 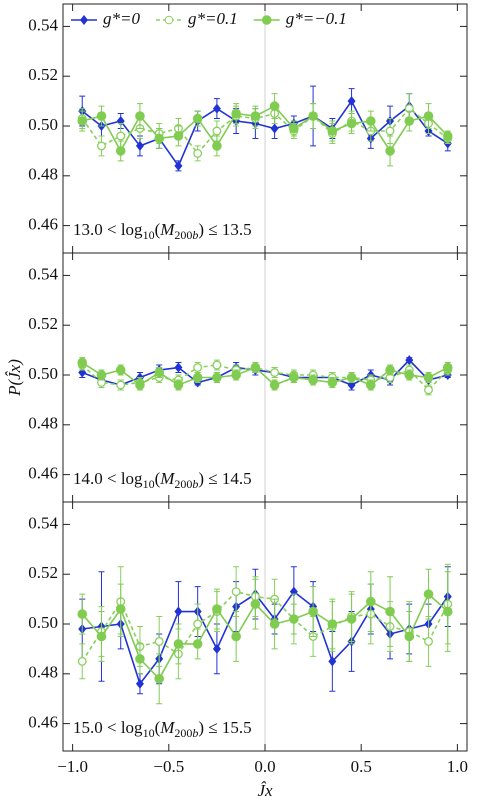 What do you see at coordinates (224, 727) in the screenshot?
I see `annotation-part: ) ≤ 15.5` at bounding box center [224, 727].